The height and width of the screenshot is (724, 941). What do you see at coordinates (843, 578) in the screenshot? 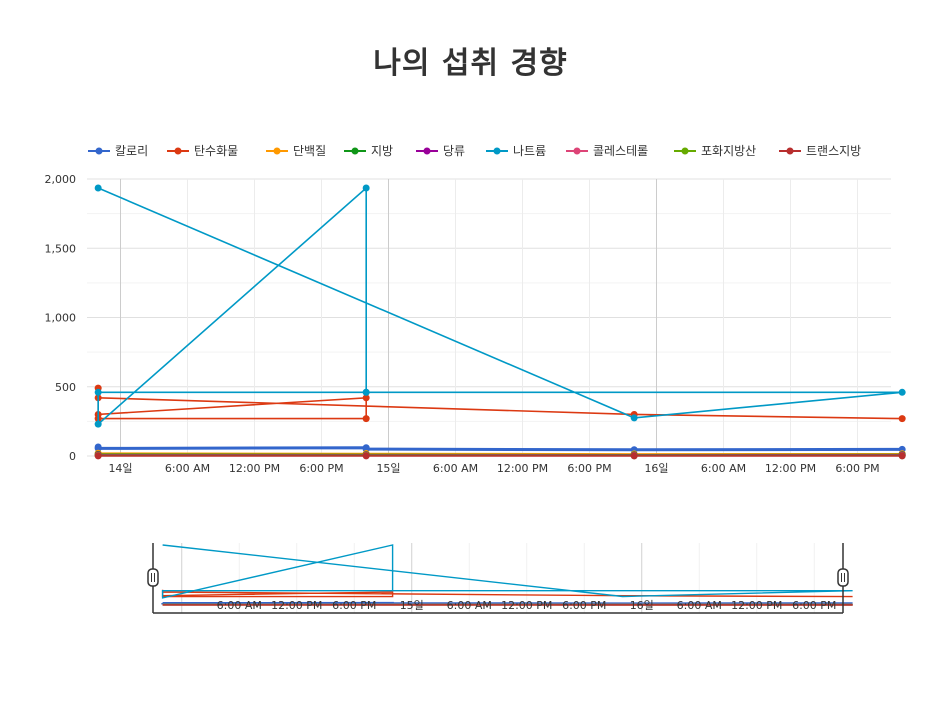
I see `navigator-right-handle` at bounding box center [843, 578].